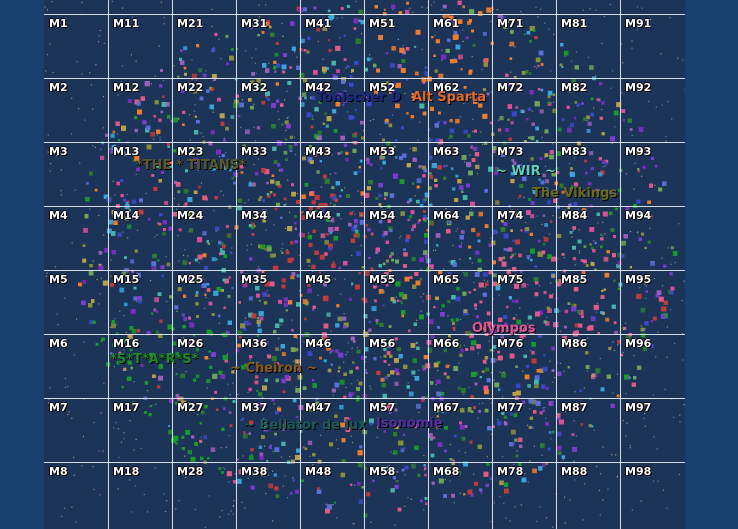  I want to click on alliance-label: Isonomie, so click(409, 423).